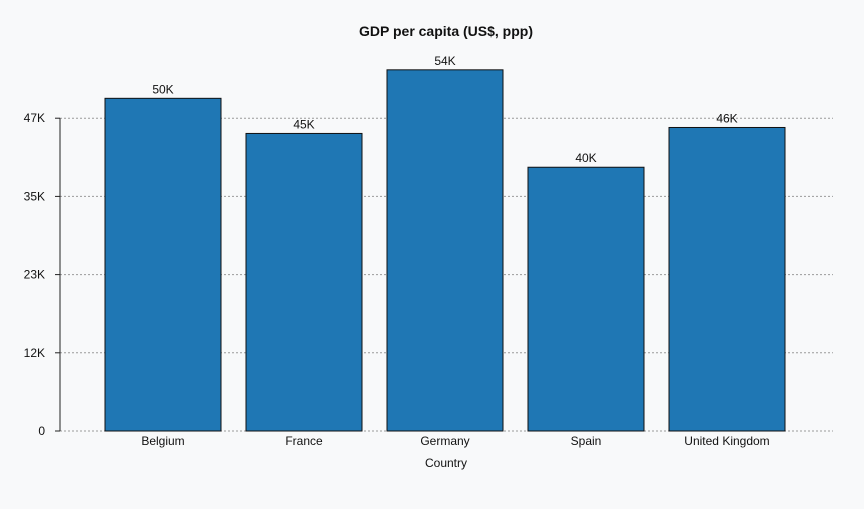  What do you see at coordinates (446, 463) in the screenshot?
I see `x-axis-label: Country` at bounding box center [446, 463].